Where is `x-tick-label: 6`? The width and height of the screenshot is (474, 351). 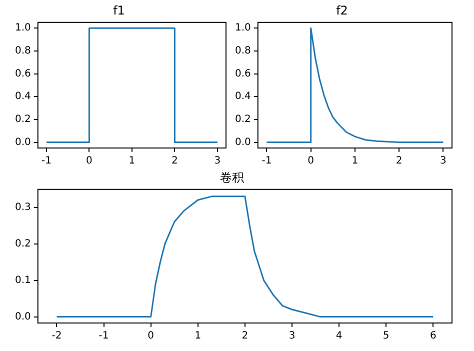 x-tick-label: 6 is located at coordinates (433, 336).